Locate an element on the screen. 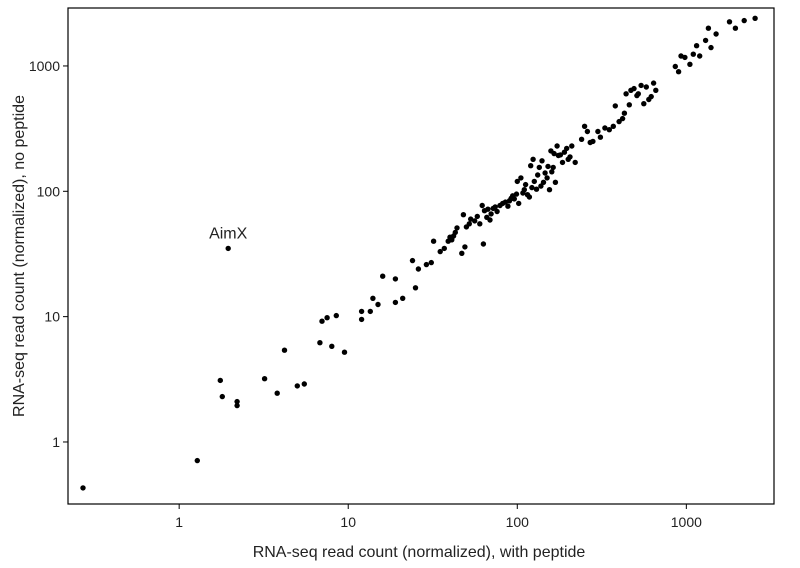 Image resolution: width=800 pixels, height=568 pixels. y-tick-label-1000: 1000 is located at coordinates (44, 66).